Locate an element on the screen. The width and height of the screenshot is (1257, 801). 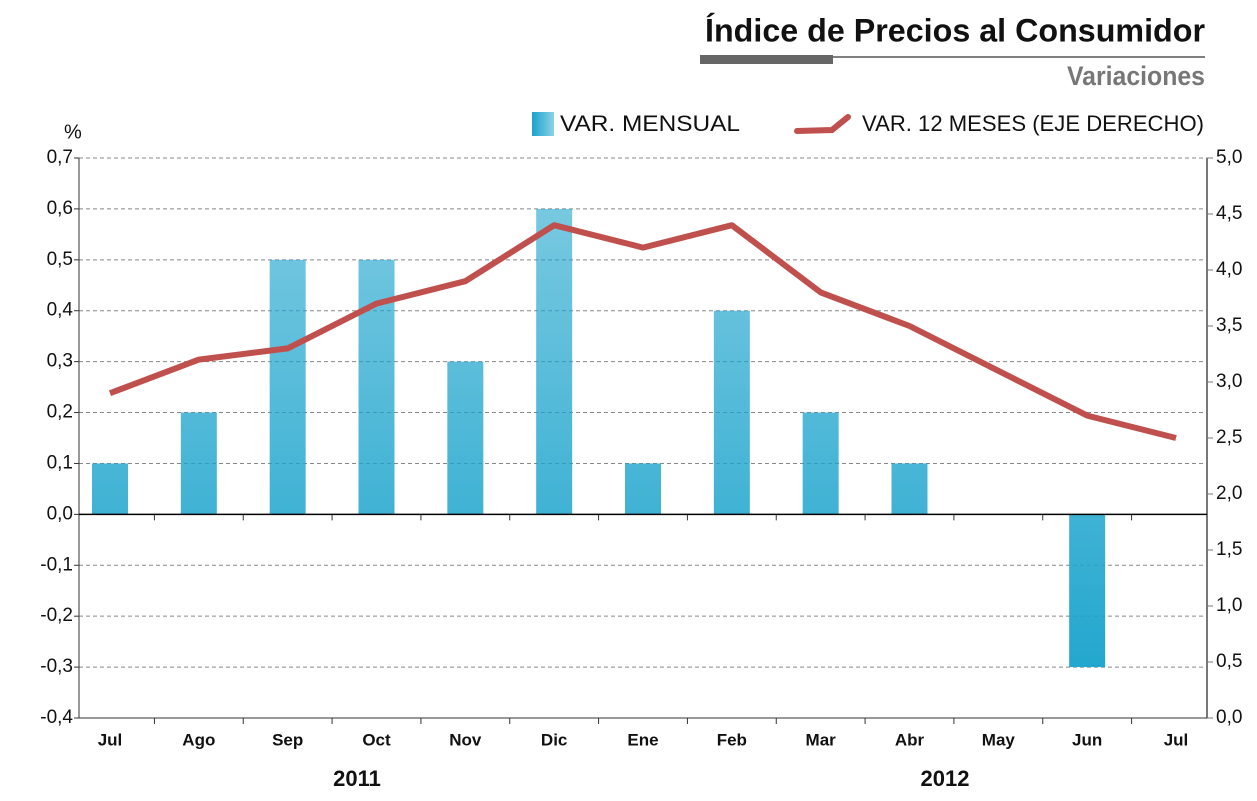
y-tick-label: 0,0 is located at coordinates (60, 513).